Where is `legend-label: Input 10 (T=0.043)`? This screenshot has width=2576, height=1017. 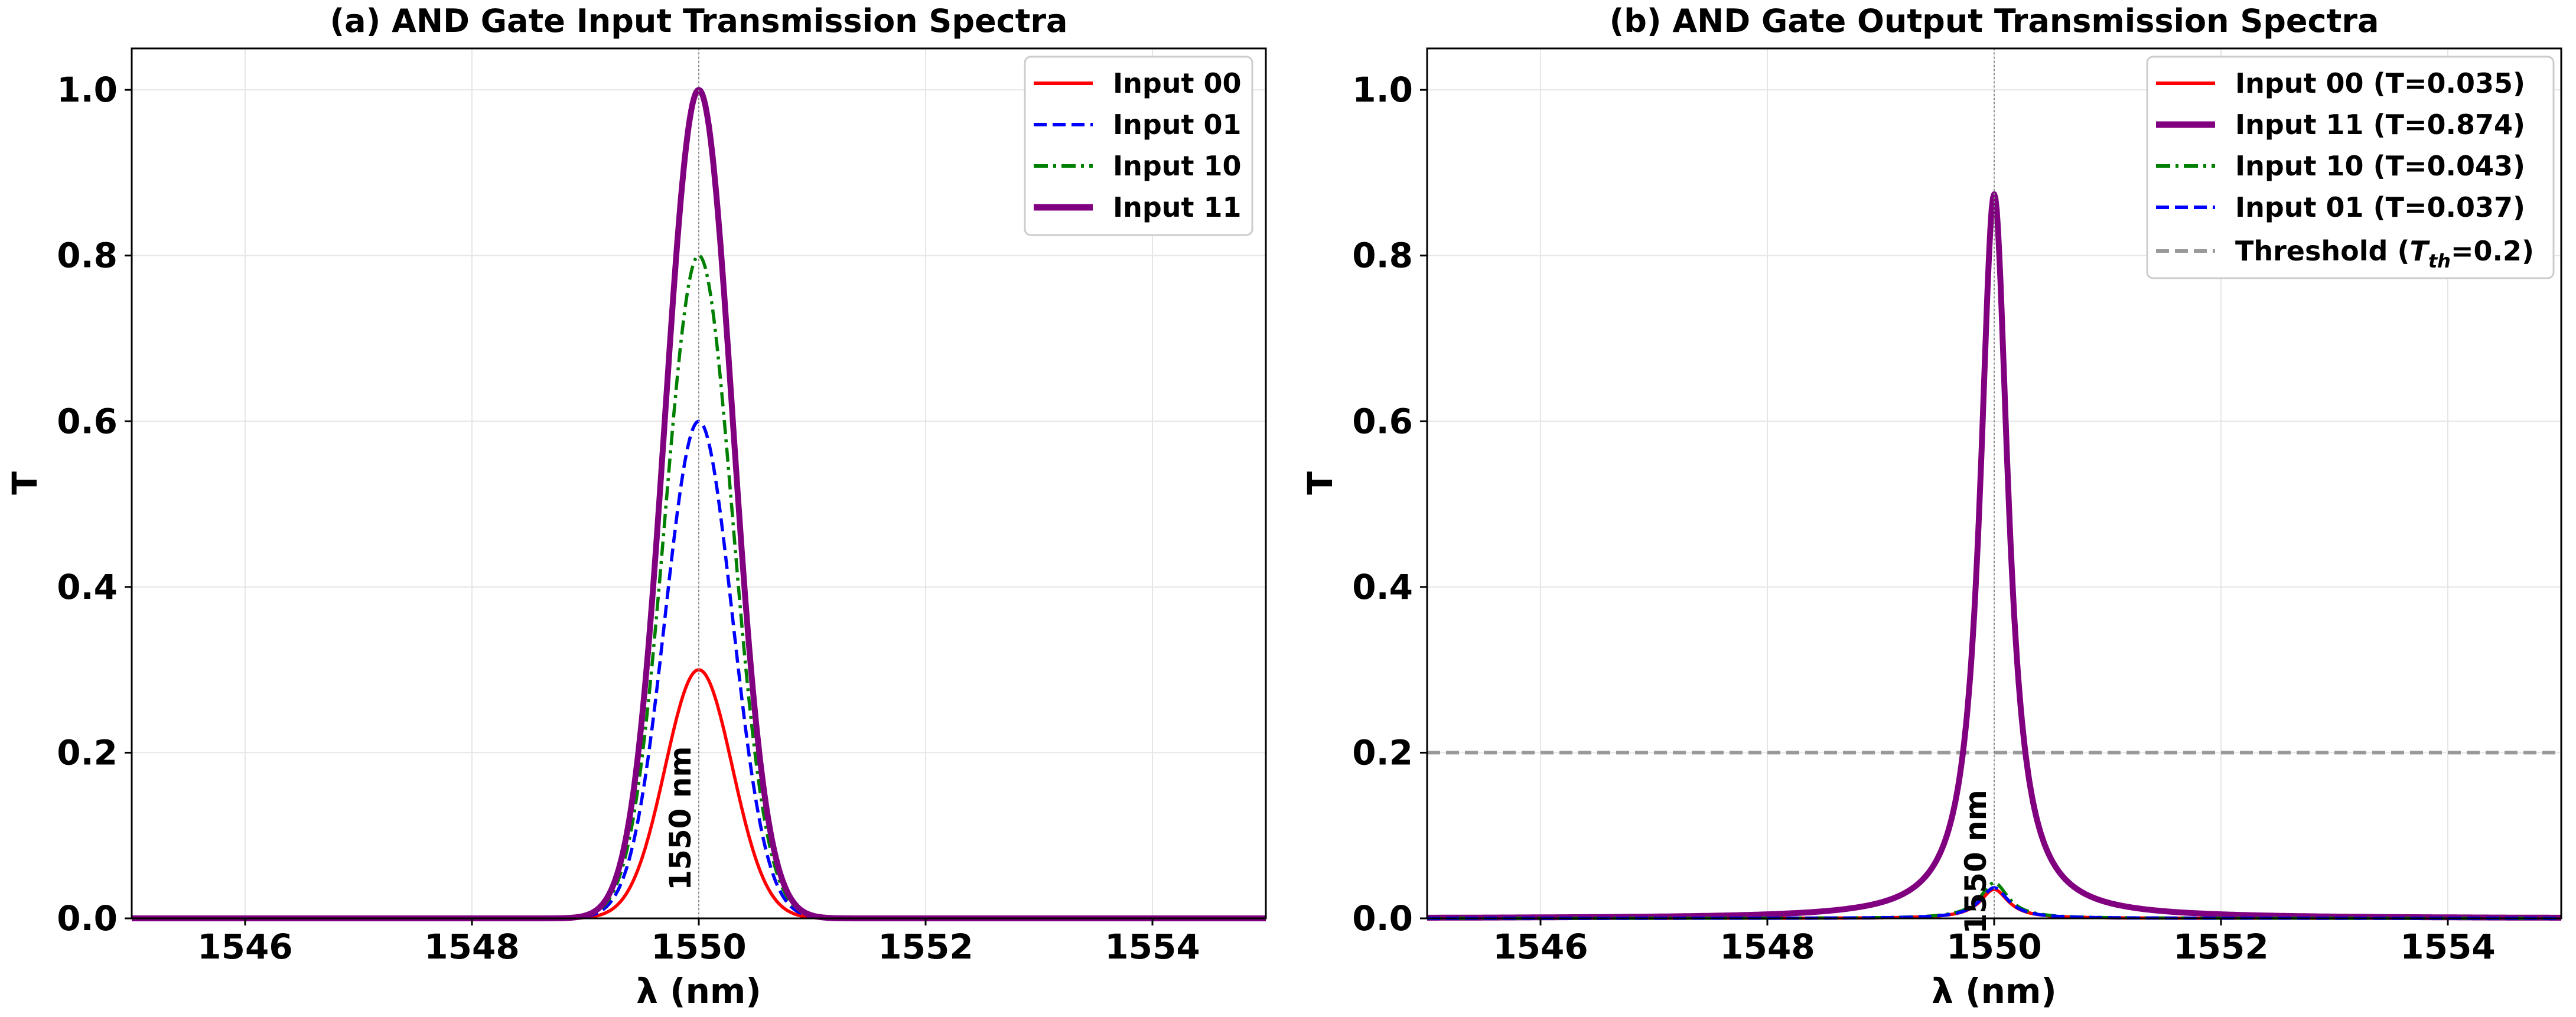
legend-label: Input 10 (T=0.043) is located at coordinates (2380, 166).